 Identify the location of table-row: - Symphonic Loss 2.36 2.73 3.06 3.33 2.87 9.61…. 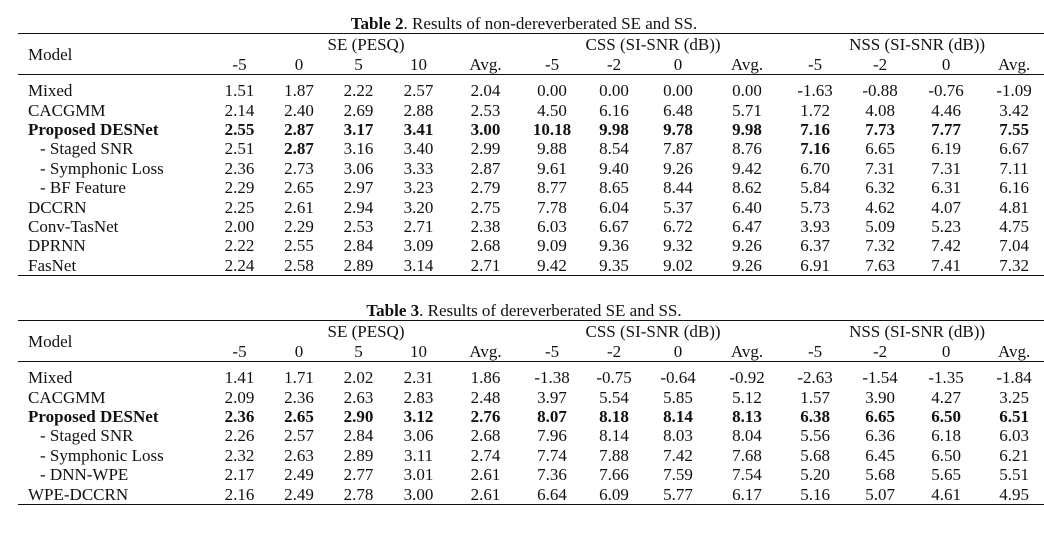
(531, 168).